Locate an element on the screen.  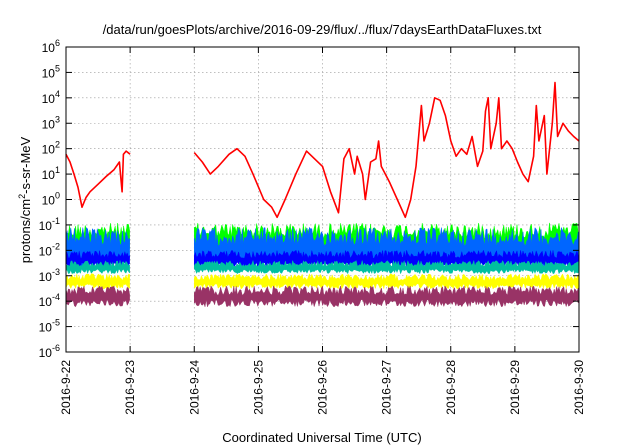
x-tick-label: 2016-9-26 is located at coordinates (323, 387).